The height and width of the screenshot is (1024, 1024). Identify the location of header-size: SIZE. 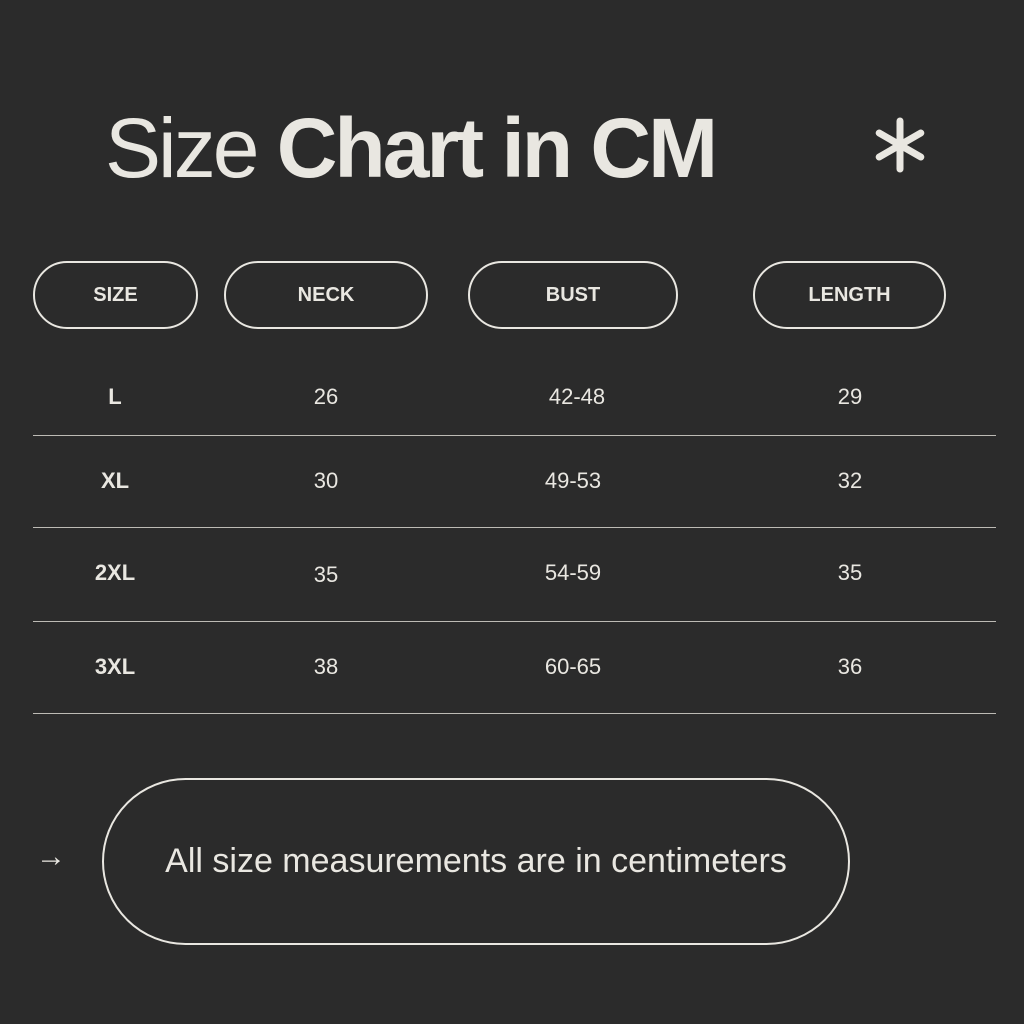
(115, 295).